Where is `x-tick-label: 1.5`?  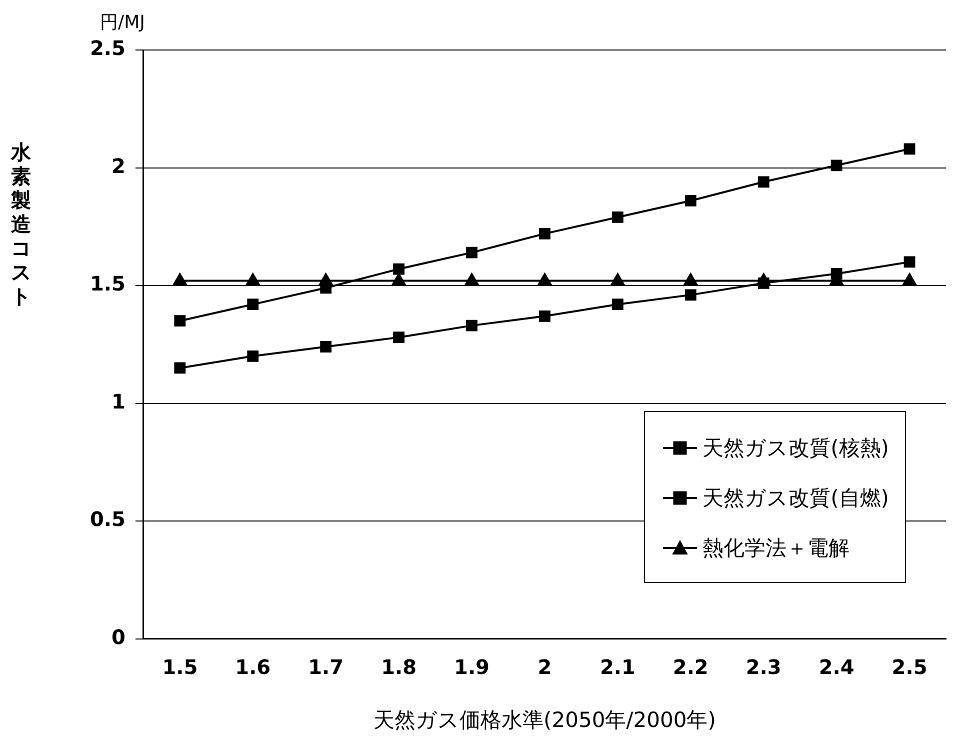
x-tick-label: 1.5 is located at coordinates (180, 667).